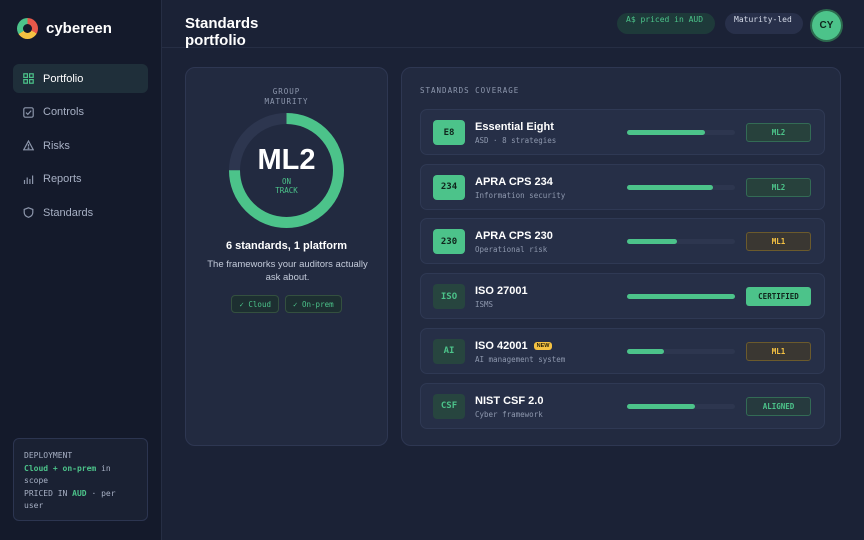 This screenshot has height=540, width=864. What do you see at coordinates (449, 242) in the screenshot?
I see `standard-code-badge: 230` at bounding box center [449, 242].